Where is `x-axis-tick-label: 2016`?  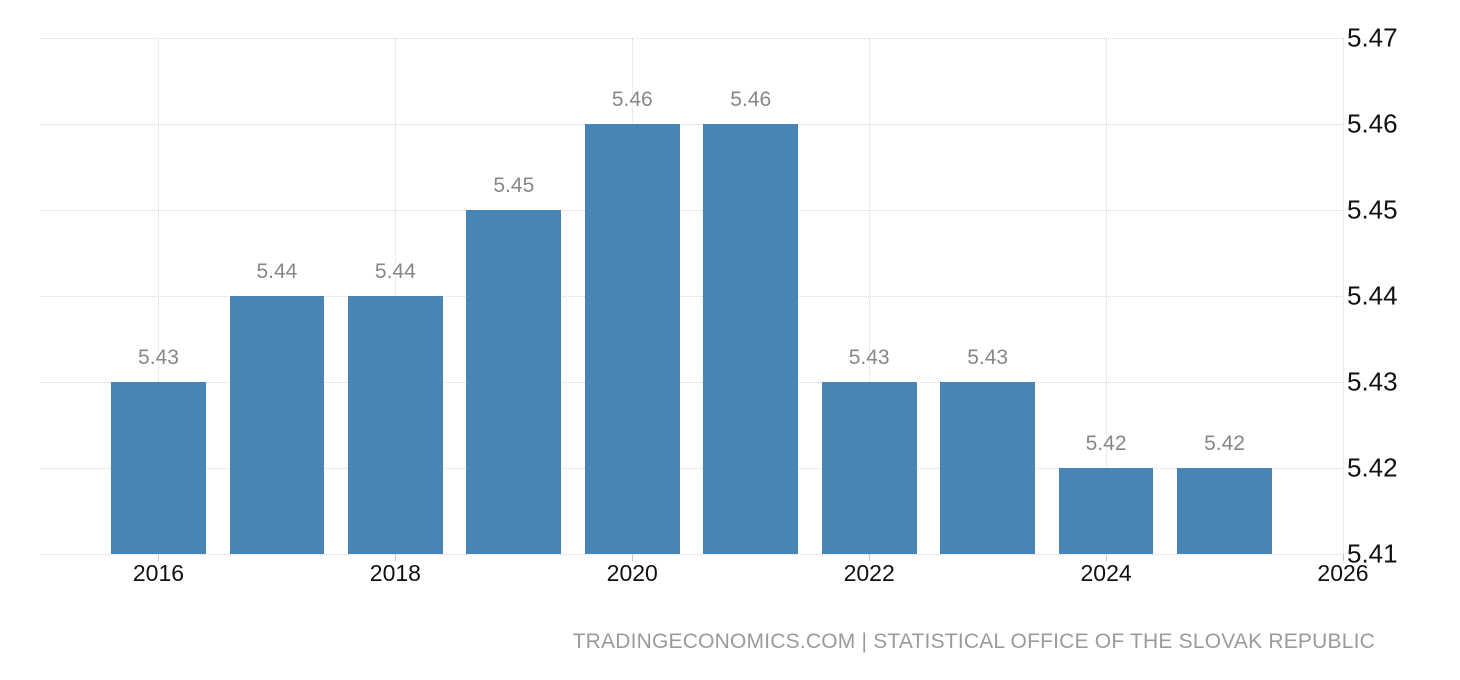
x-axis-tick-label: 2016 is located at coordinates (158, 573).